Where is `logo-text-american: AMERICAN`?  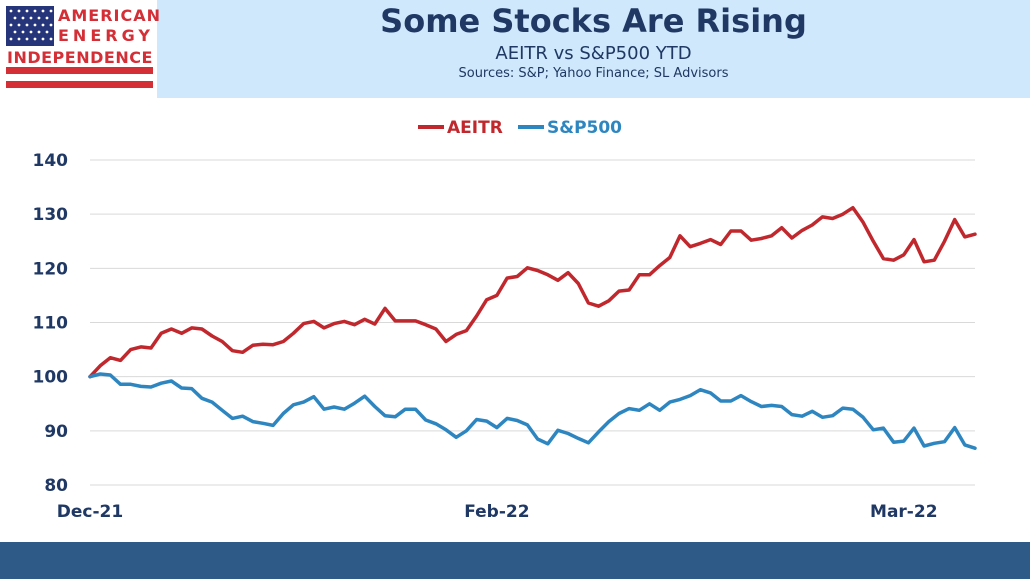 logo-text-american: AMERICAN is located at coordinates (110, 15).